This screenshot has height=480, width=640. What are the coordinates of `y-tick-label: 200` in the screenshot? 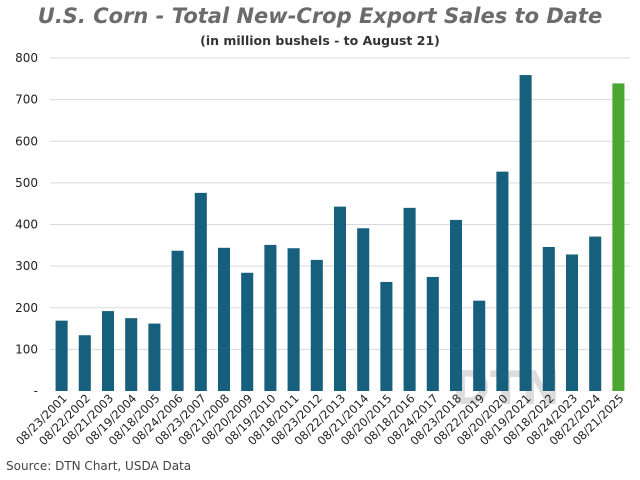 It's located at (26, 308).